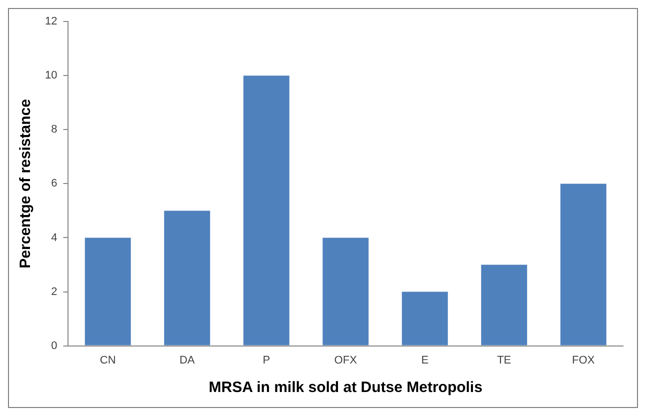  I want to click on x-tick-label: P, so click(266, 360).